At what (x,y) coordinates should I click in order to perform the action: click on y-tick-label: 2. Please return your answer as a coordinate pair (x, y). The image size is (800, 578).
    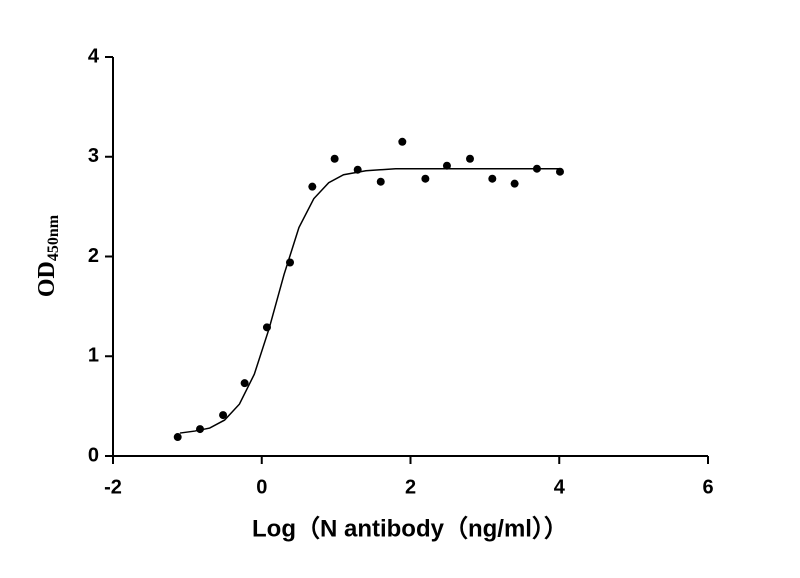
    Looking at the image, I should click on (93, 256).